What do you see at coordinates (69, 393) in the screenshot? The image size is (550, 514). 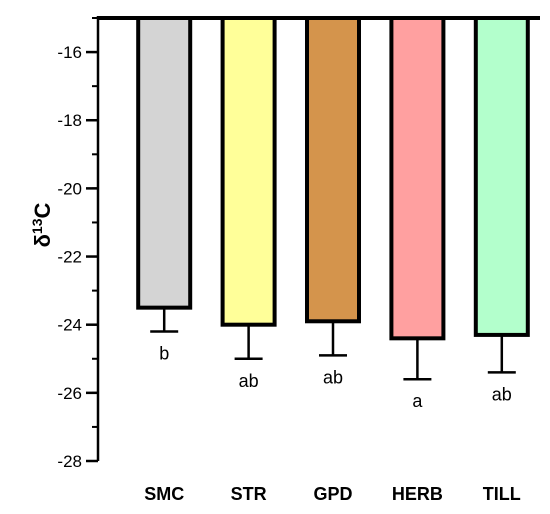 I see `y-tick-label: -26` at bounding box center [69, 393].